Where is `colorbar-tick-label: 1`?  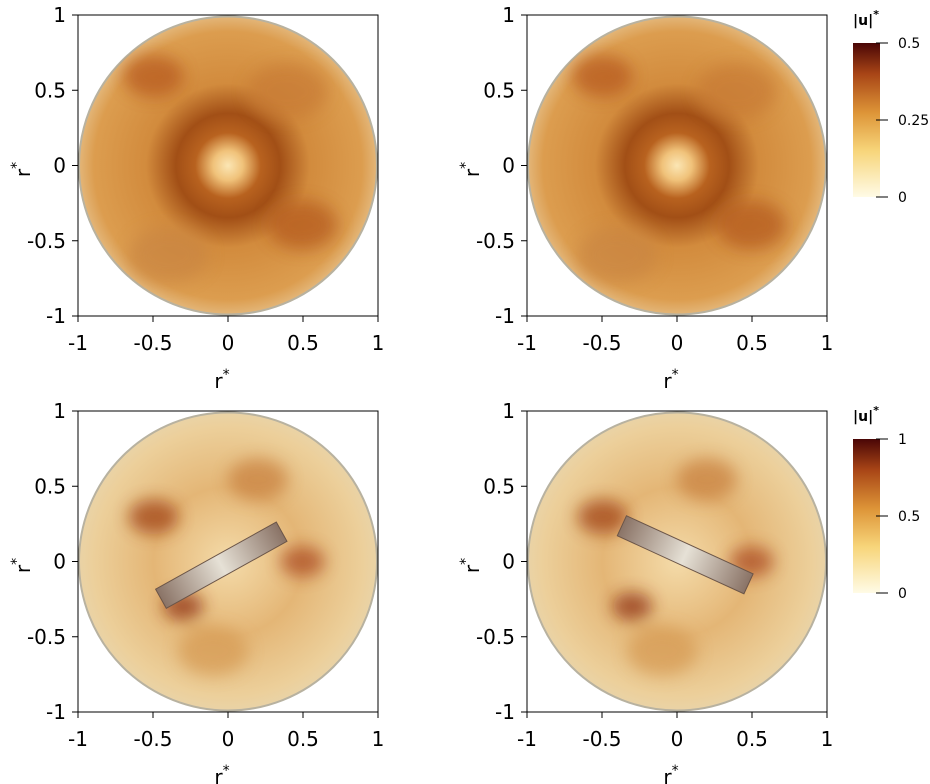
colorbar-tick-label: 1 is located at coordinates (902, 440).